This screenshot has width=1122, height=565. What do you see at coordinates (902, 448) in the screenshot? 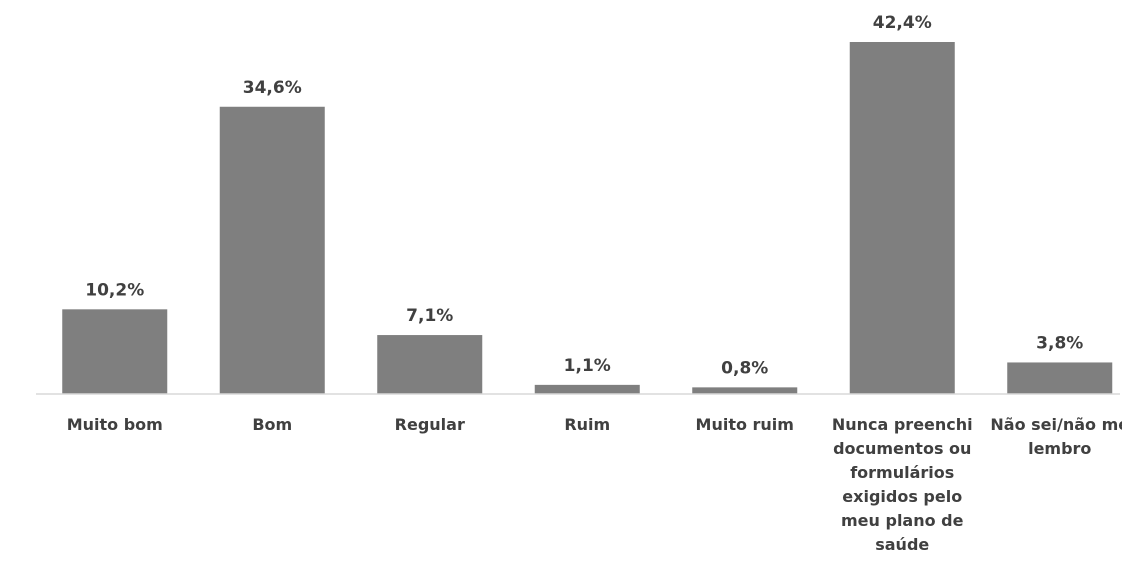
I see `category-label-line: documentos ou` at bounding box center [902, 448].